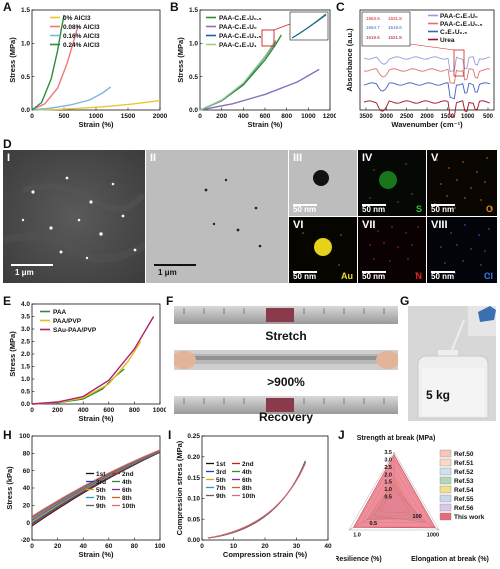  I want to click on scalebar-iii, so click(305, 205).